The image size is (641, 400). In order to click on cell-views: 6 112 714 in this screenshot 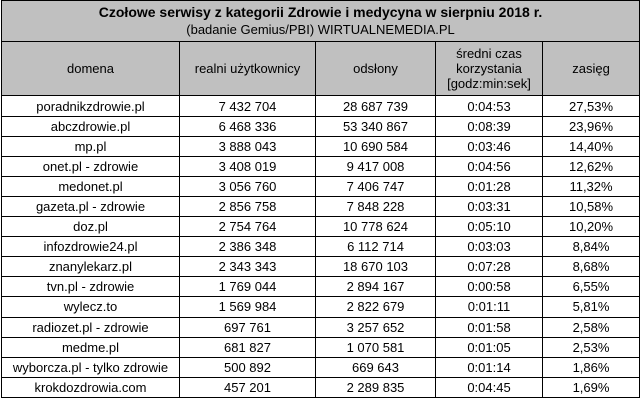, I will do `click(375, 247)`.